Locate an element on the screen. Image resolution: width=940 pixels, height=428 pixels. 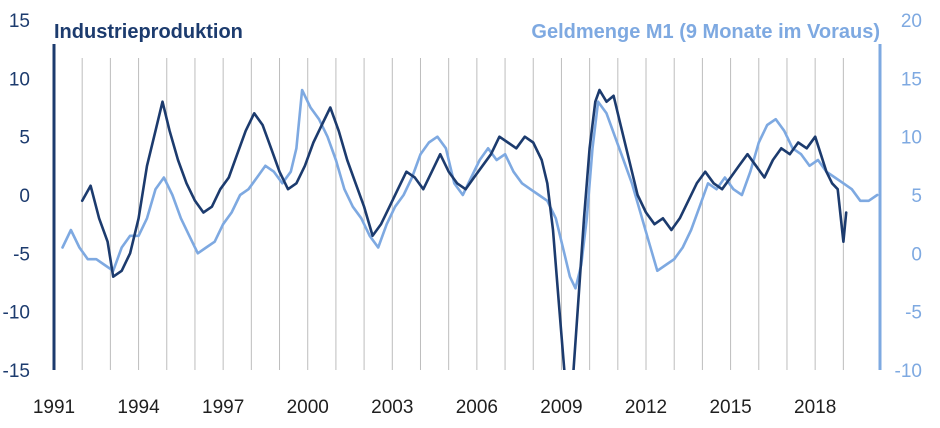
x-tick-label: 2015 is located at coordinates (730, 407).